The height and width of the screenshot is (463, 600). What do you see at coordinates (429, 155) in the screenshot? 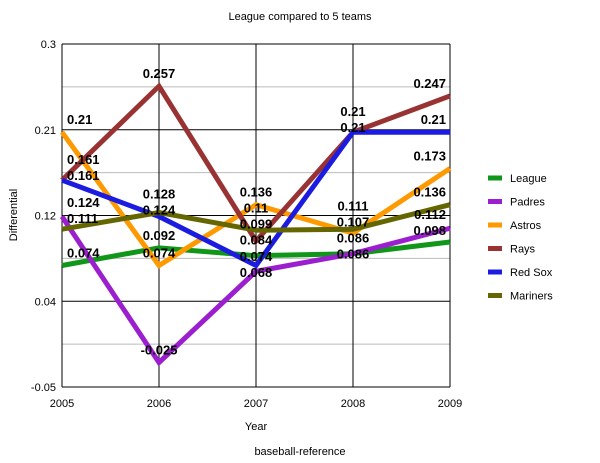
I see `data-label: 0.173` at bounding box center [429, 155].